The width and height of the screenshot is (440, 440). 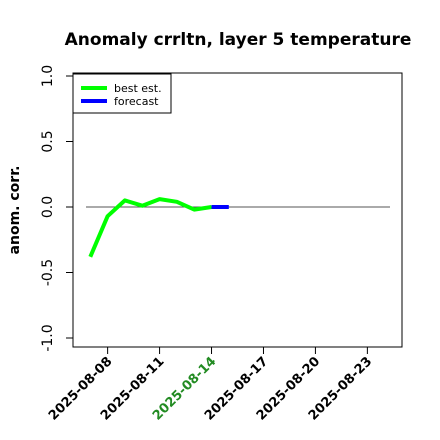 What do you see at coordinates (136, 101) in the screenshot?
I see `legend-label: forecast` at bounding box center [136, 101].